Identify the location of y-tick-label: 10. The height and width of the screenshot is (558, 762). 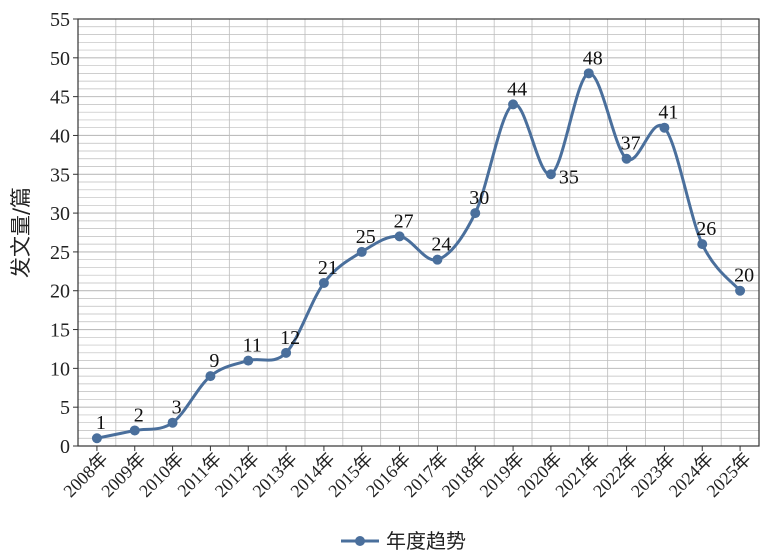
(60, 369).